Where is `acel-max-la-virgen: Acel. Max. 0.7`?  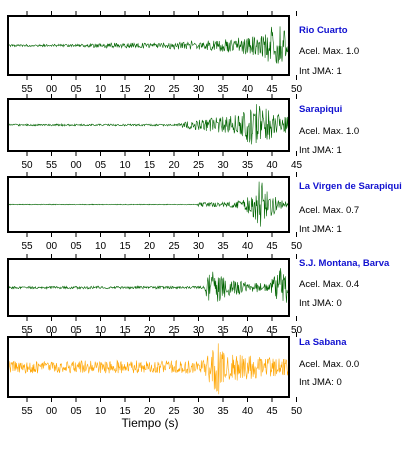 acel-max-la-virgen: Acel. Max. 0.7 is located at coordinates (329, 210).